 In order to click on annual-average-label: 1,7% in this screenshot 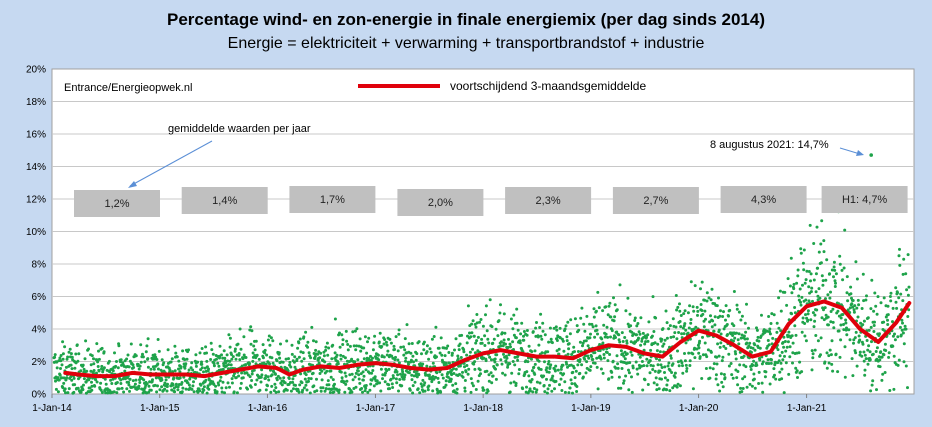, I will do `click(332, 200)`.